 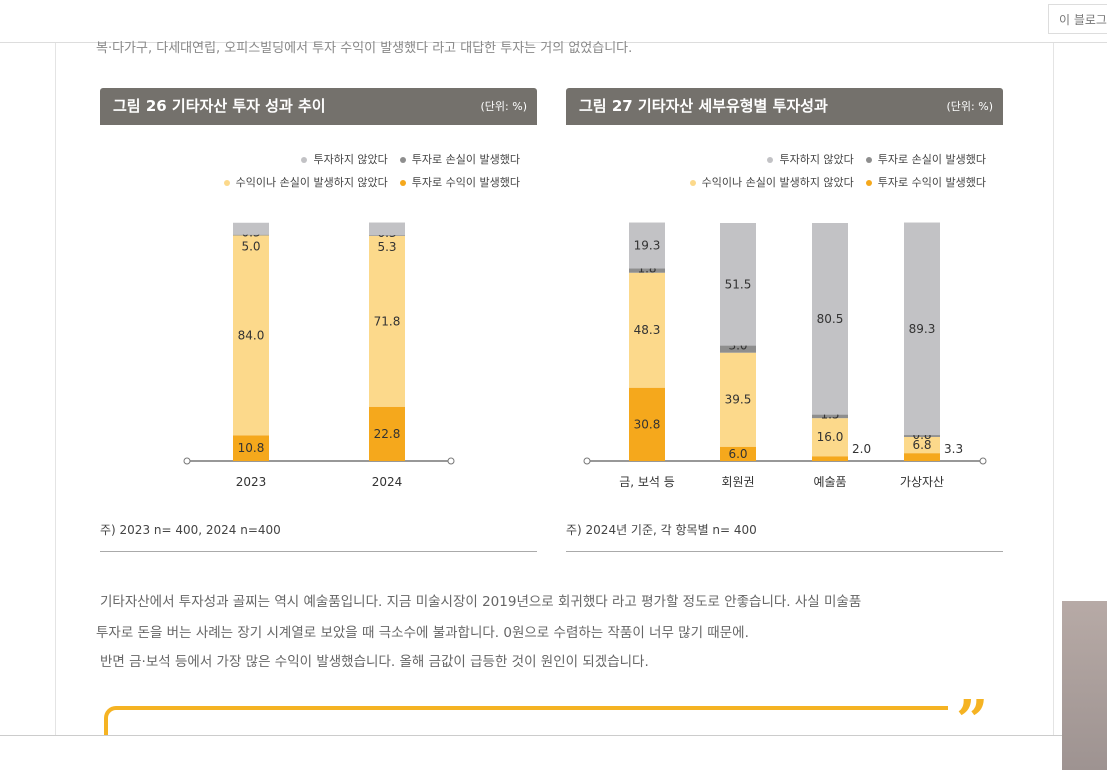 What do you see at coordinates (953, 449) in the screenshot?
I see `data-label: 3.3` at bounding box center [953, 449].